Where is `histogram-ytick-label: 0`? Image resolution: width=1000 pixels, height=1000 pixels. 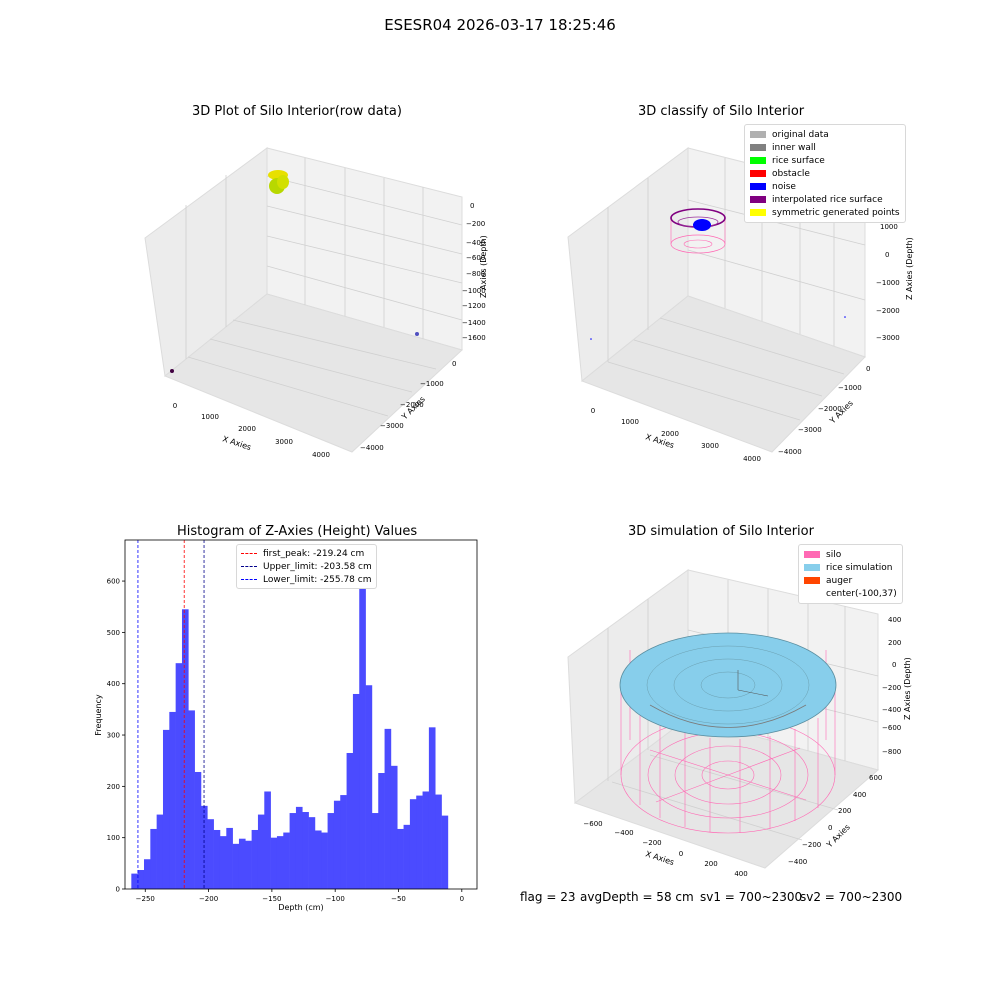
histogram-ytick-label: 0 is located at coordinates (118, 890).